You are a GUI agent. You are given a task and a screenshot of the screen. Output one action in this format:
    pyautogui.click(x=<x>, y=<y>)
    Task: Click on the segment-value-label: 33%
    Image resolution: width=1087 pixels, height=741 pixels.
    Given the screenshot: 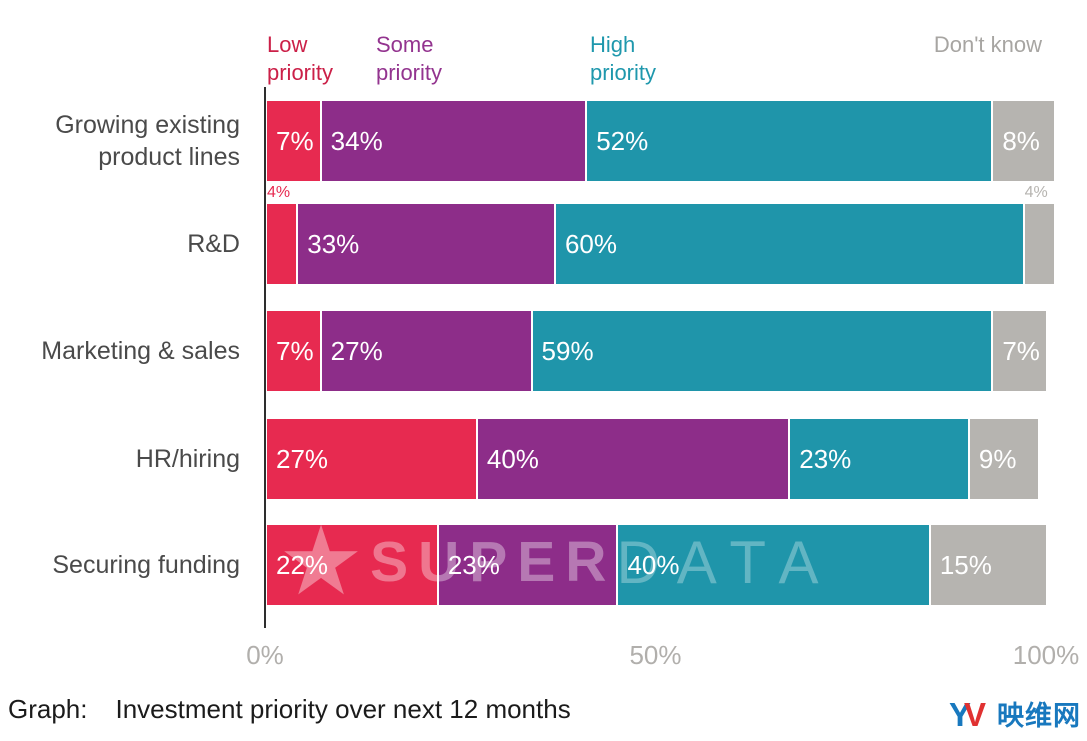 What is the action you would take?
    pyautogui.click(x=333, y=243)
    